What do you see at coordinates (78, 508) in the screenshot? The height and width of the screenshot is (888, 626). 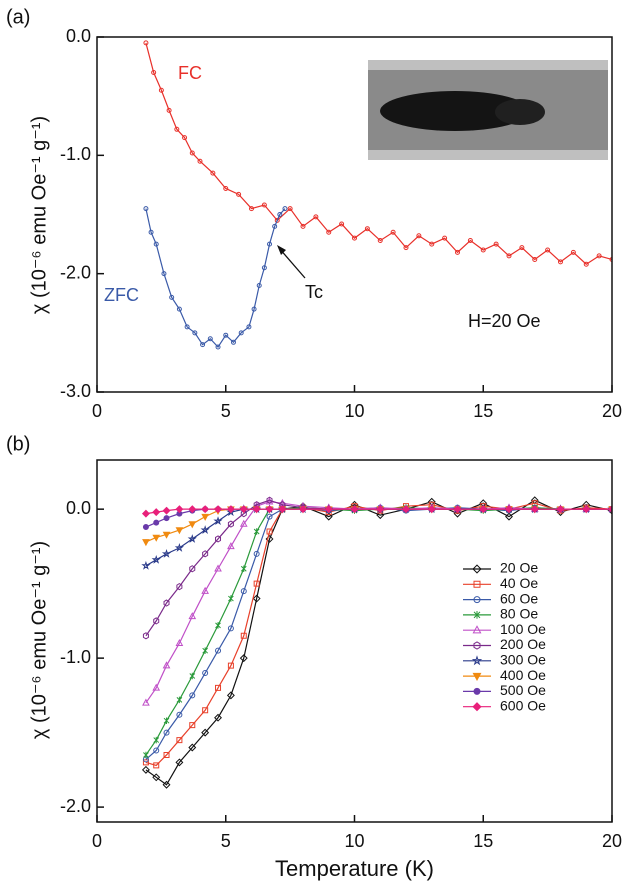 I see `y-tick-label: 0.0` at bounding box center [78, 508].